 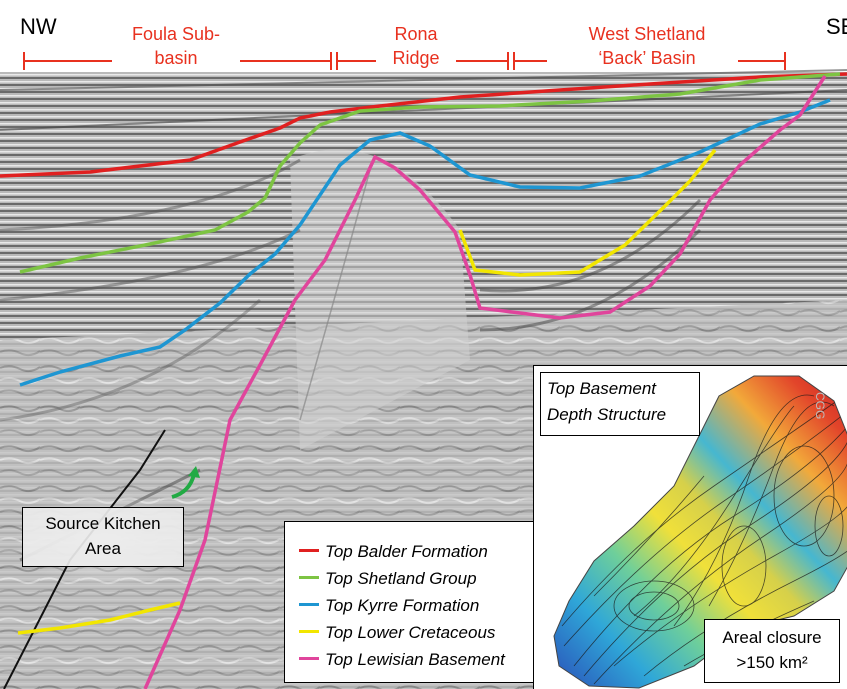 I want to click on nw-label: NW, so click(x=38, y=26).